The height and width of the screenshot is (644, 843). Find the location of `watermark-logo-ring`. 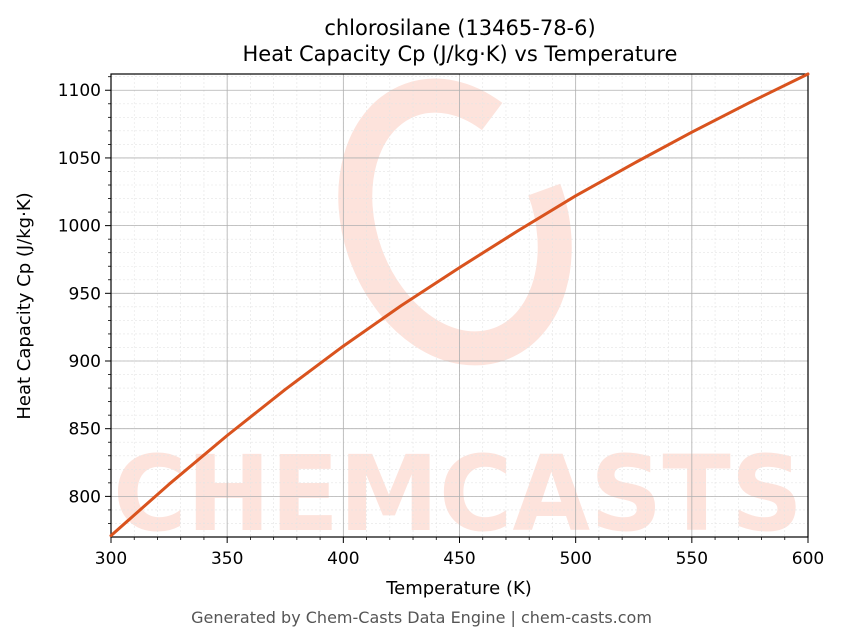

watermark-logo-ring is located at coordinates (455, 222).